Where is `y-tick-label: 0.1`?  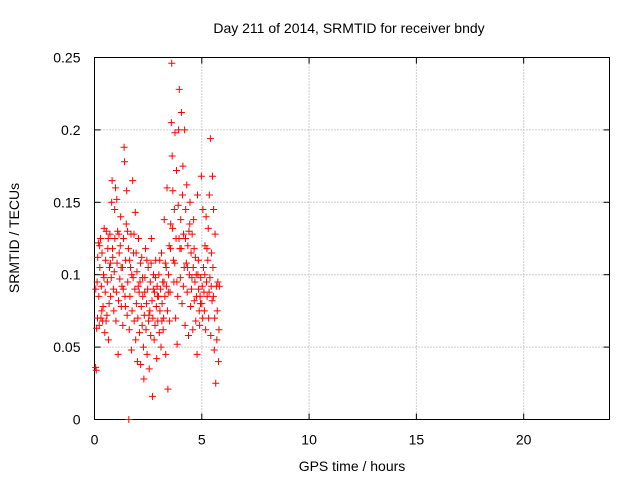
y-tick-label: 0.1 is located at coordinates (71, 275).